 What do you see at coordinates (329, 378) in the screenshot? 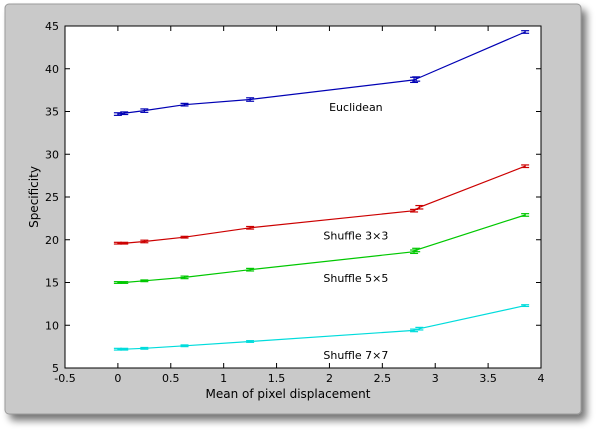
I see `x-tick-label: 2` at bounding box center [329, 378].